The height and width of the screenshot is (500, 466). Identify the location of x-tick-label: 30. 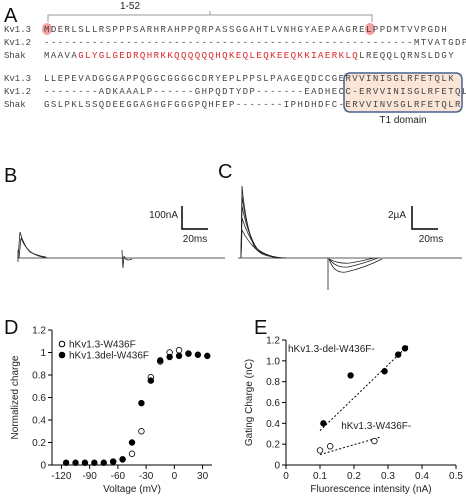
(203, 476).